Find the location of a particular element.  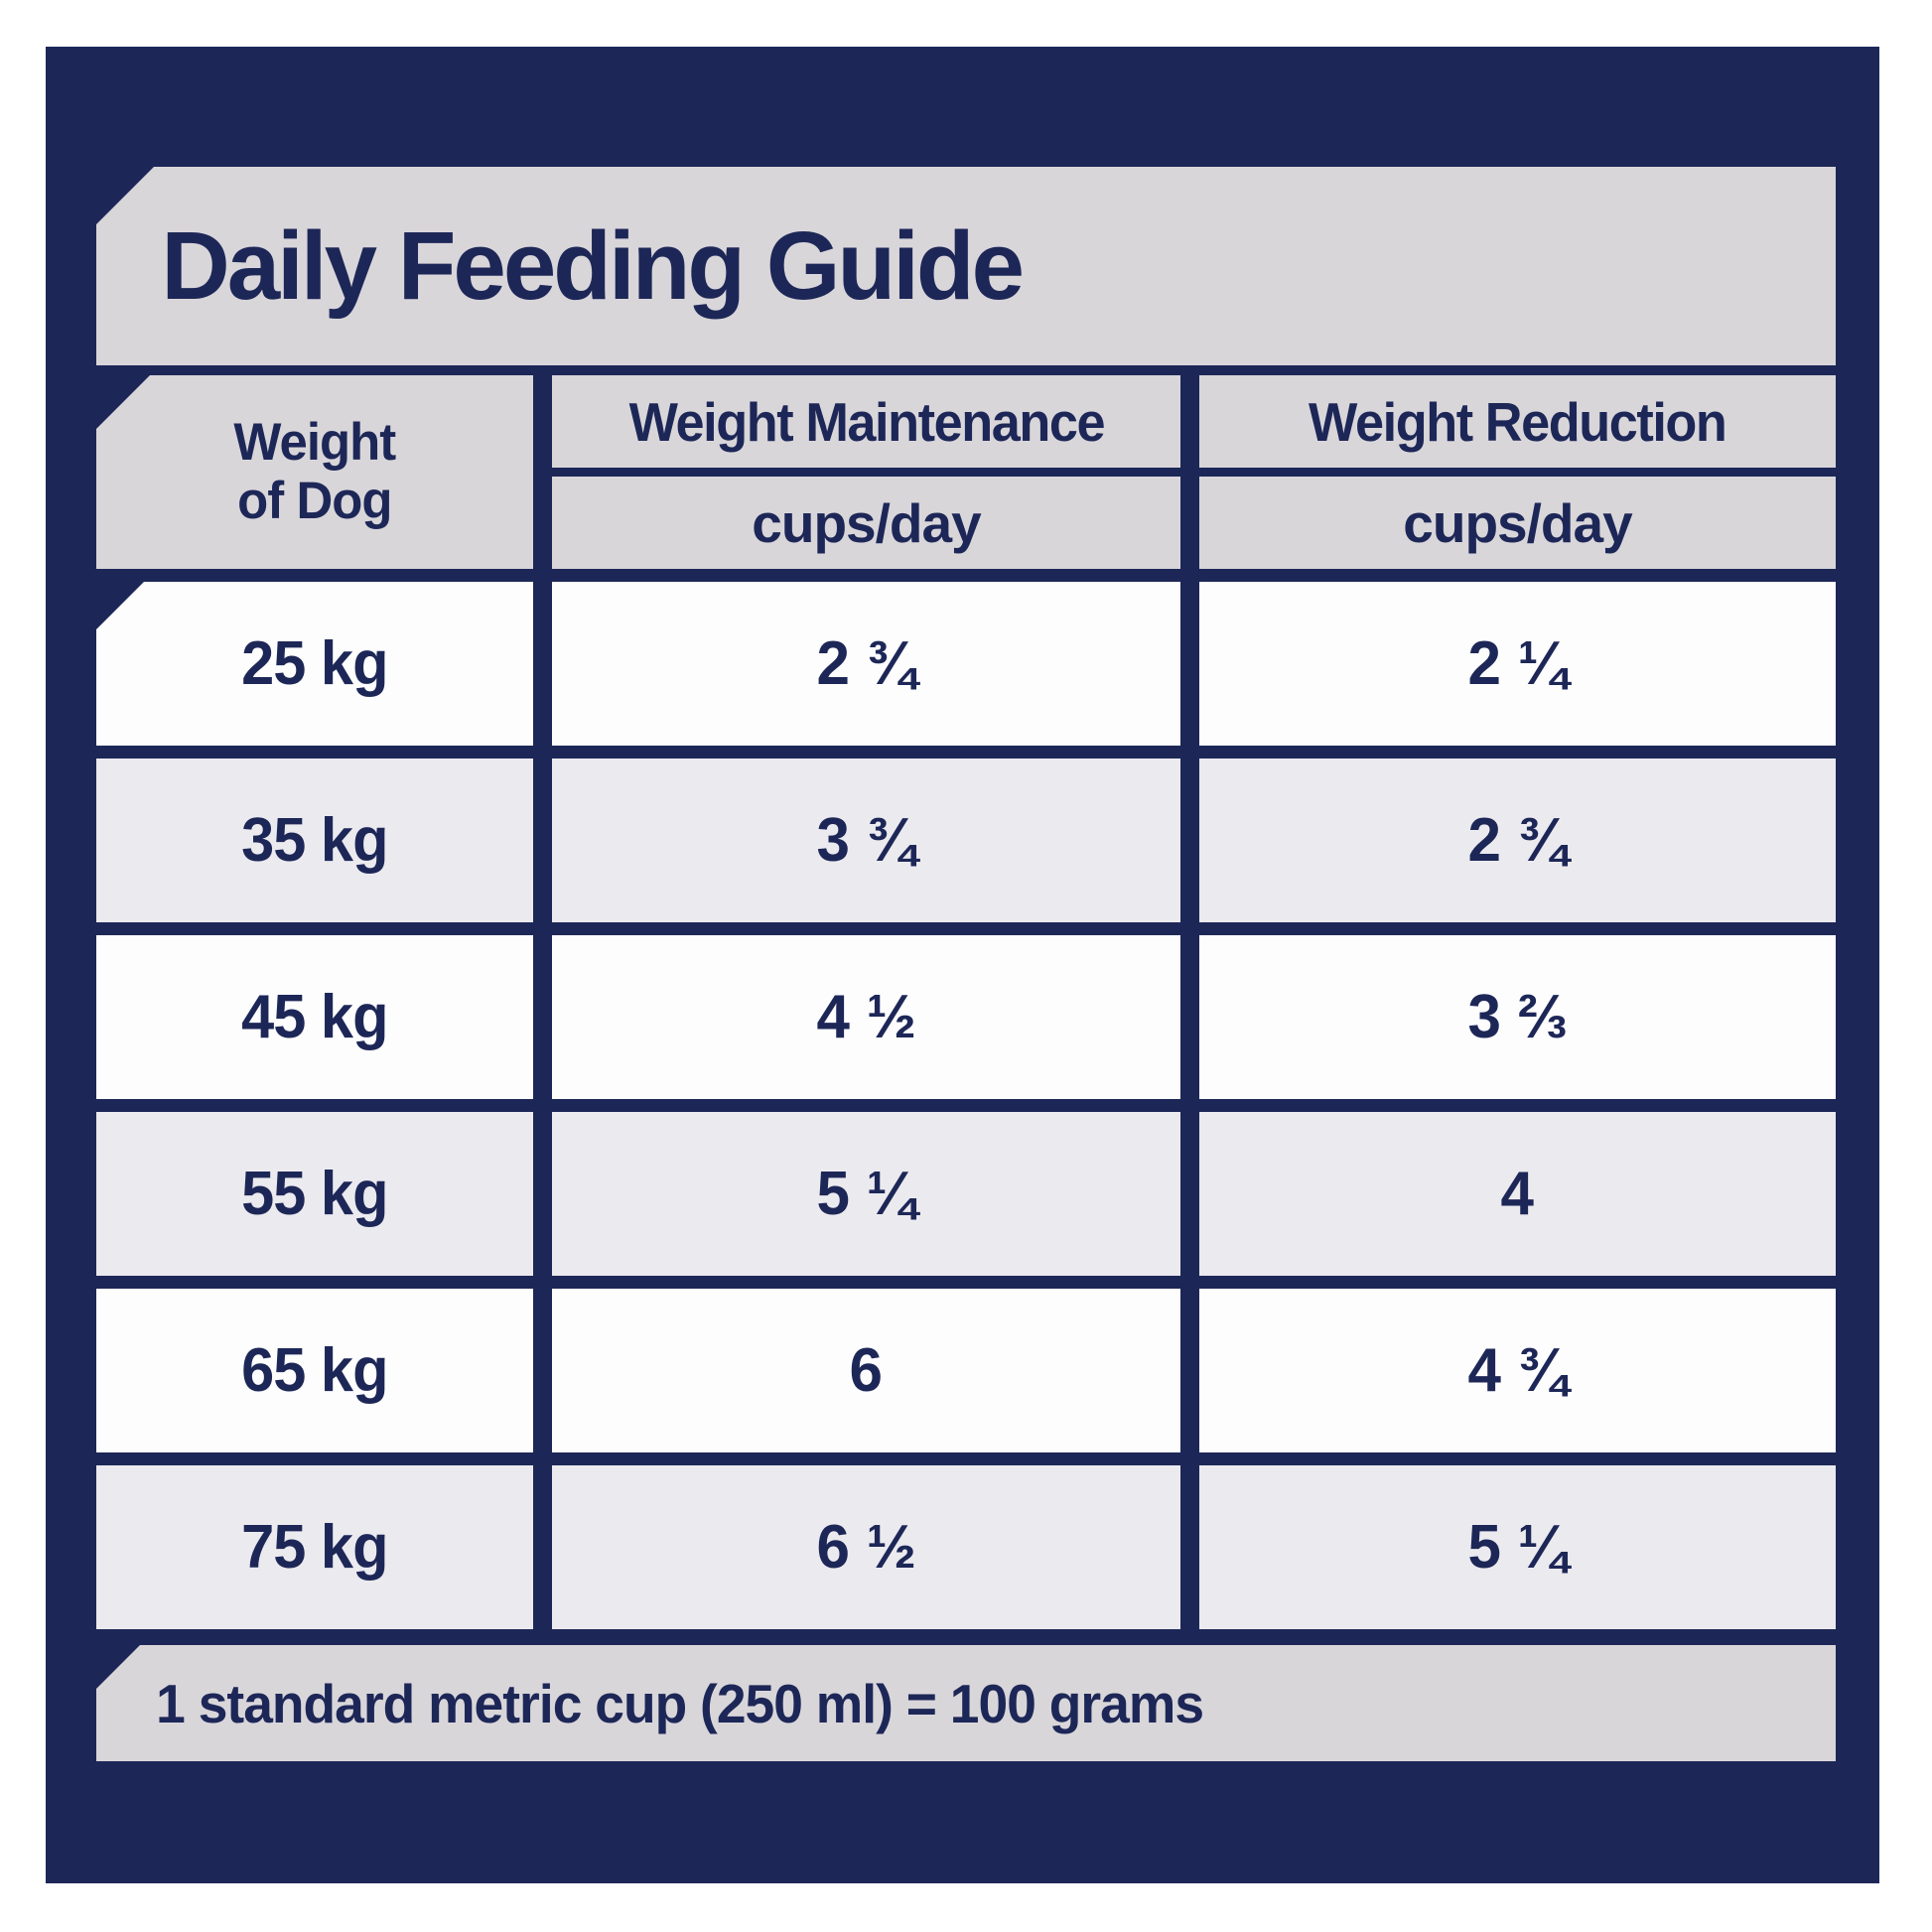

weight-of-dog-line1: Weight is located at coordinates (315, 443).